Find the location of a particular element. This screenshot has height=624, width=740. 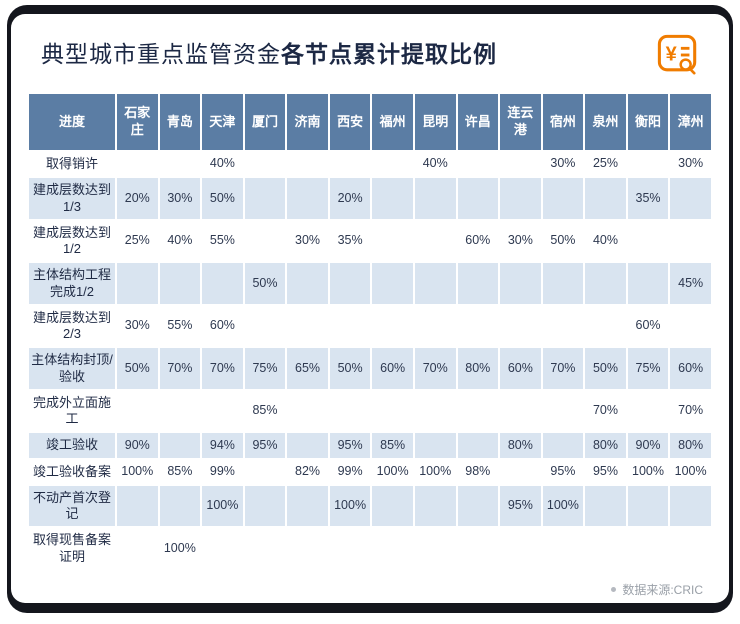

bullet-dot-icon is located at coordinates (614, 589).